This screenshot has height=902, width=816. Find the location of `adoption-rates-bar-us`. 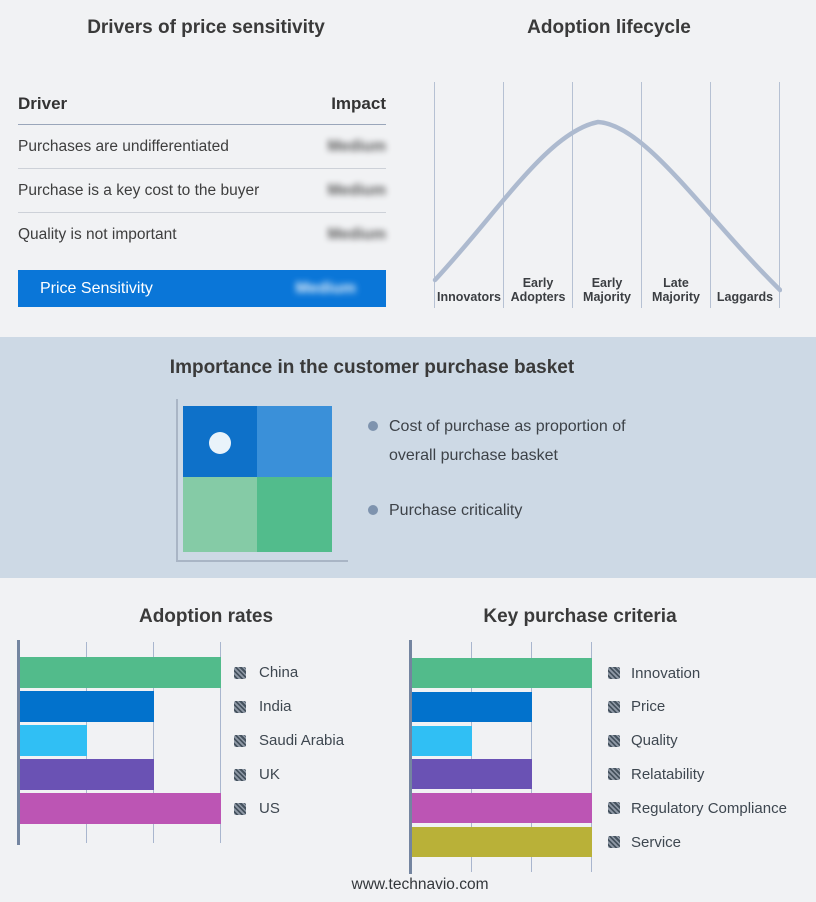

adoption-rates-bar-us is located at coordinates (120, 808).